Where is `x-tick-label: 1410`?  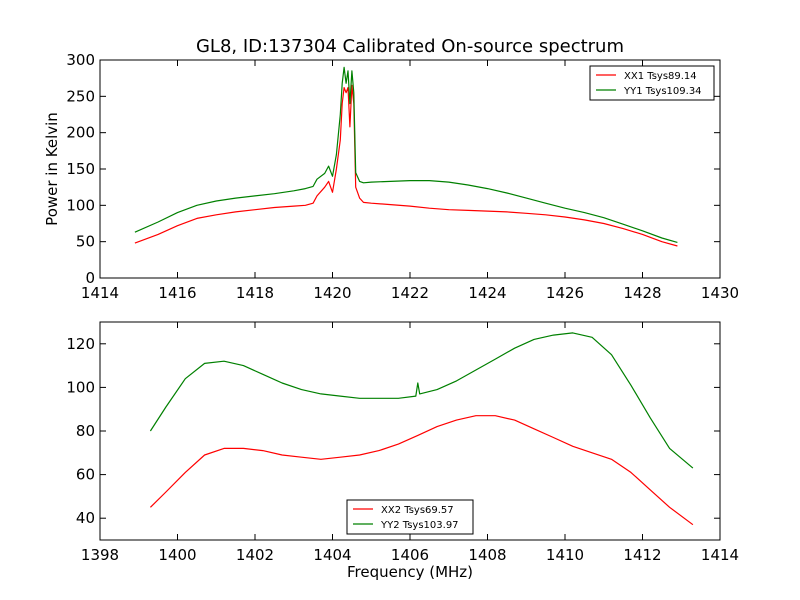
x-tick-label: 1410 is located at coordinates (565, 555).